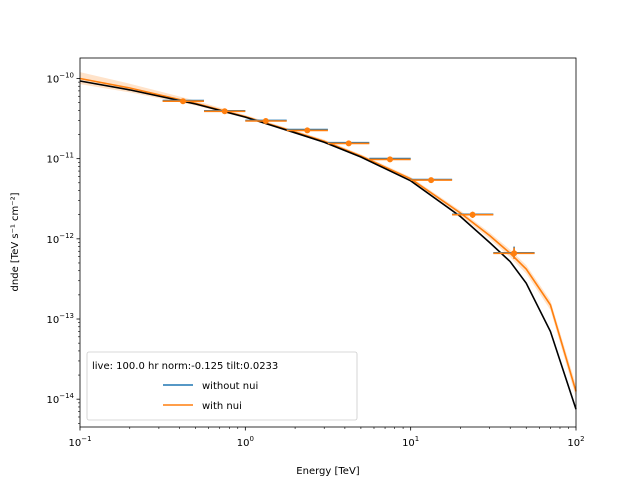 This screenshot has width=640, height=480. I want to click on legend-frame, so click(222, 386).